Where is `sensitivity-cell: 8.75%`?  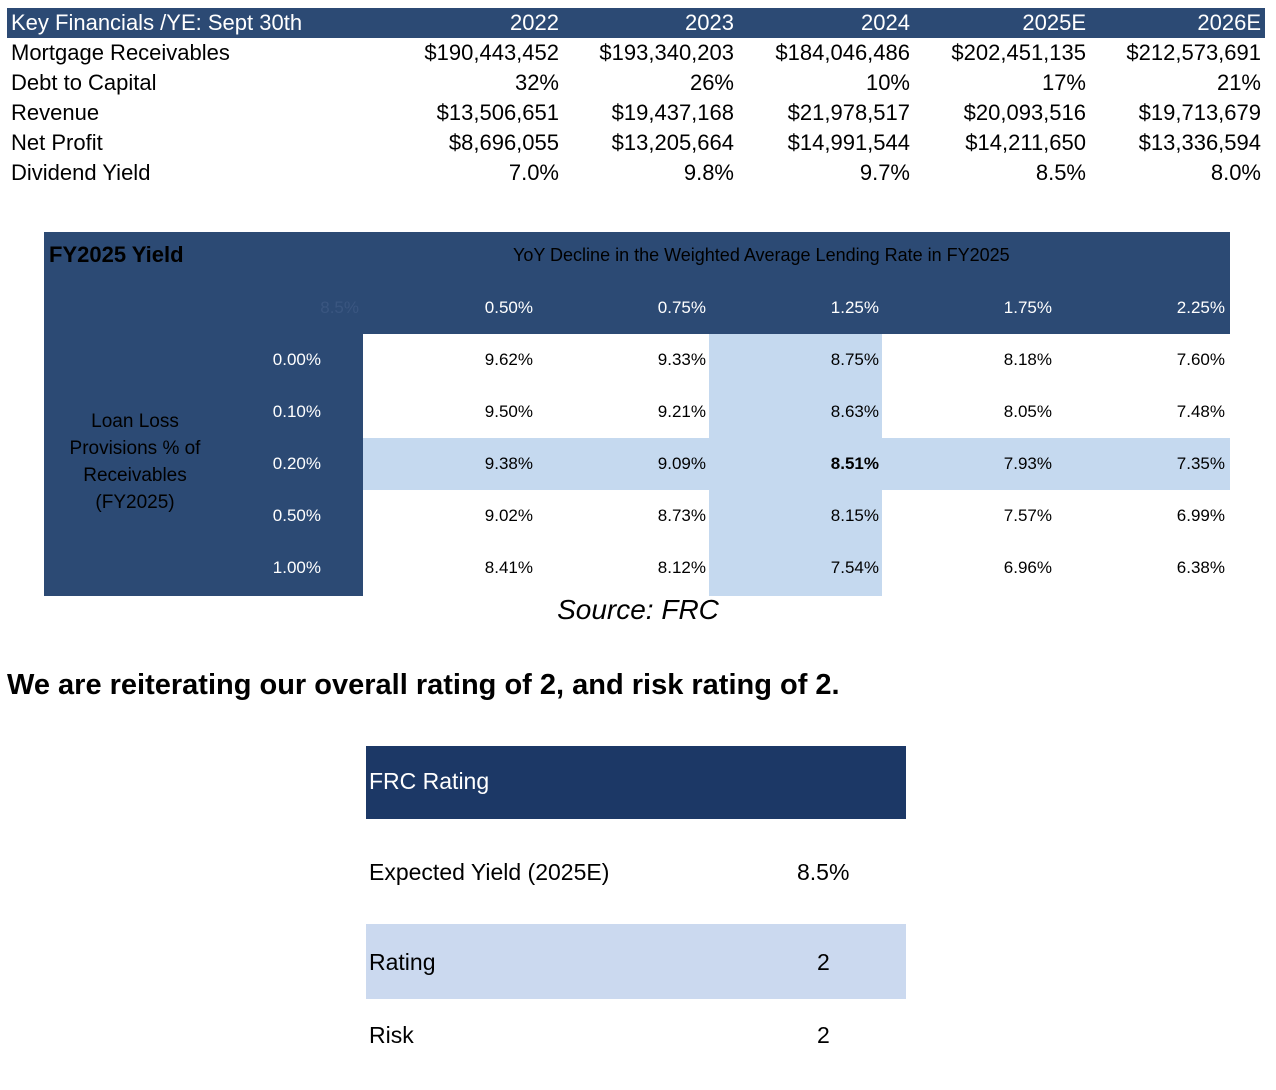
sensitivity-cell: 8.75% is located at coordinates (854, 359).